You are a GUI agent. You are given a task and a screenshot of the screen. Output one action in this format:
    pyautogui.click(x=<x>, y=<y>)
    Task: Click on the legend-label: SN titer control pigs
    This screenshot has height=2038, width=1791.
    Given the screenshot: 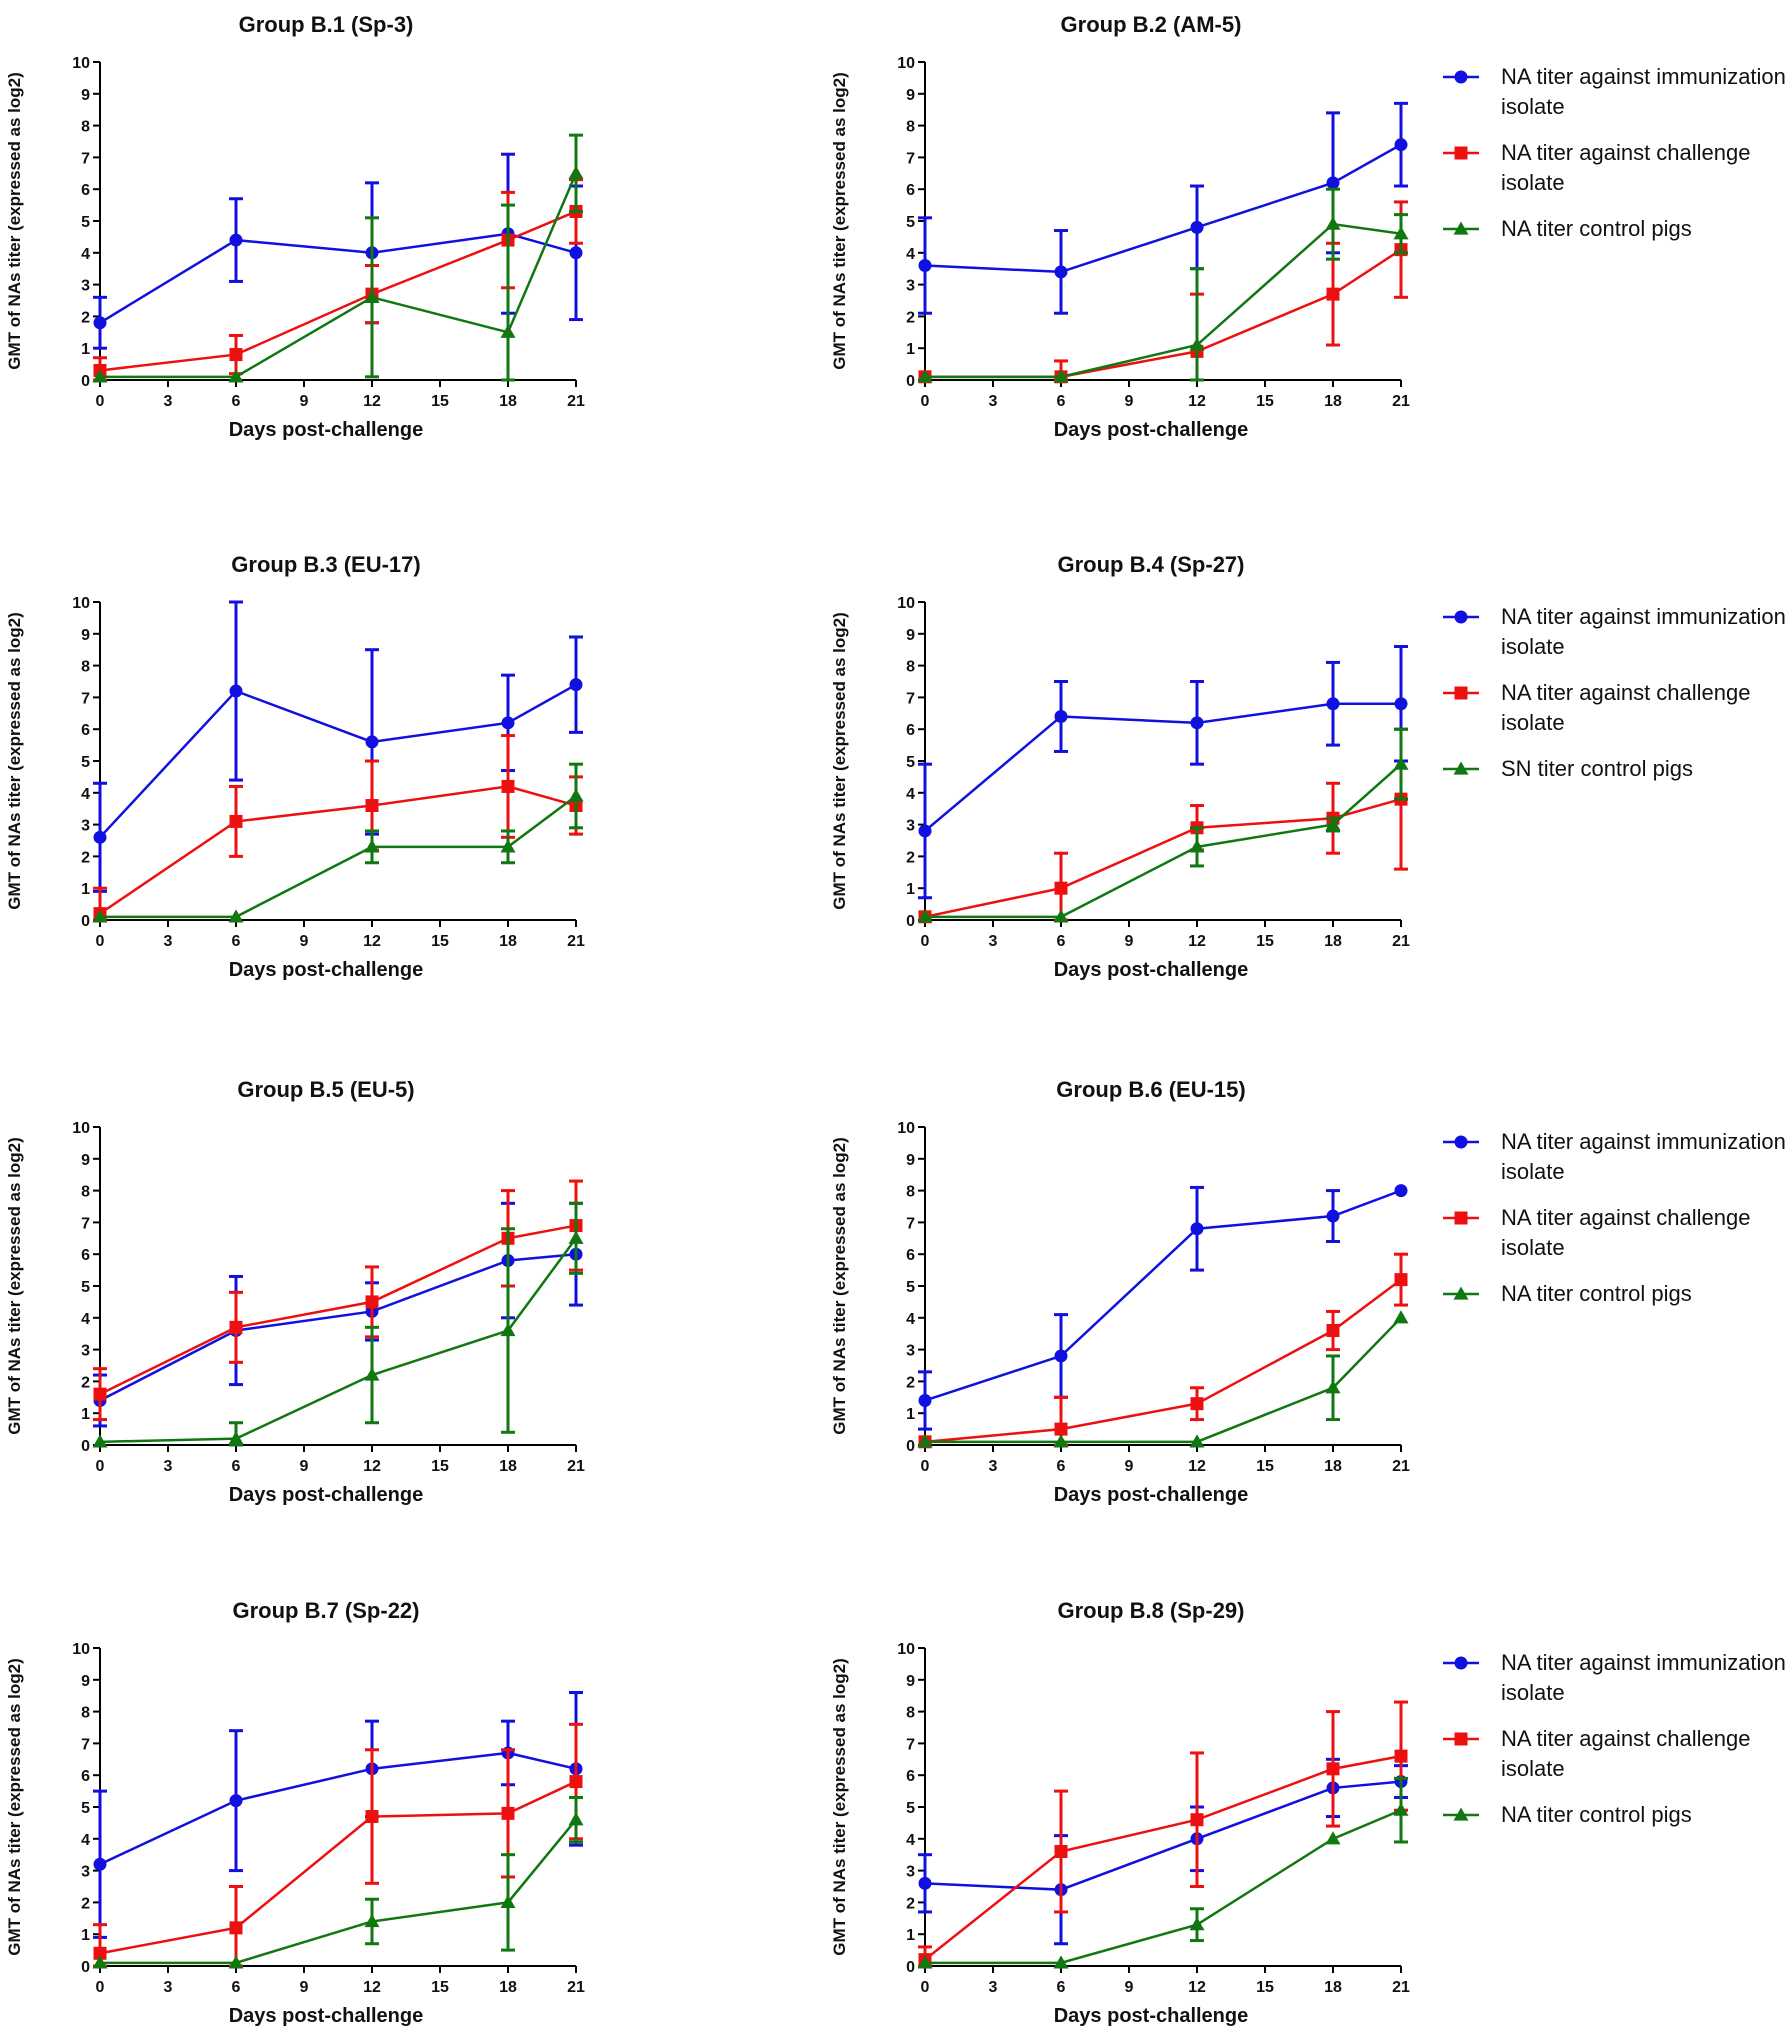 What is the action you would take?
    pyautogui.click(x=1597, y=768)
    